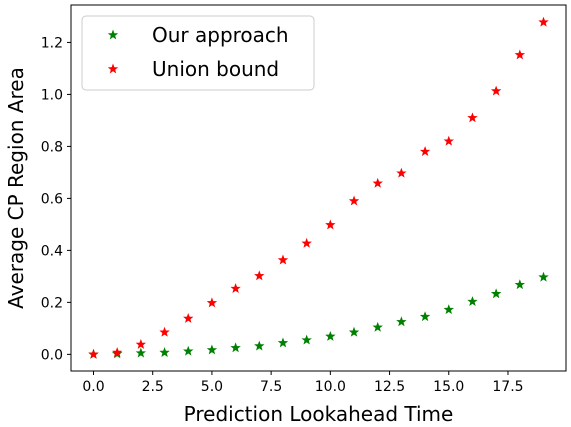 Image resolution: width=571 pixels, height=427 pixels. What do you see at coordinates (212, 387) in the screenshot?
I see `x-tick-label: 5.0` at bounding box center [212, 387].